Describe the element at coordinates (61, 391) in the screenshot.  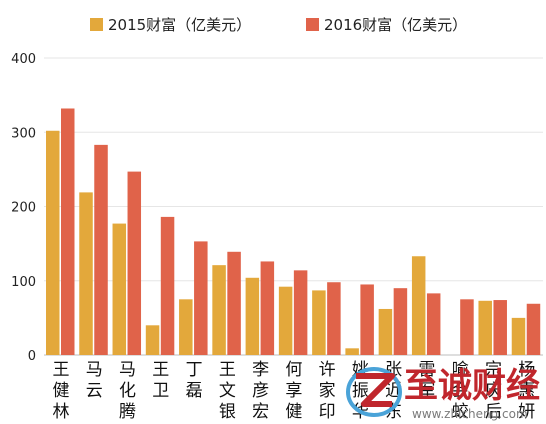
I see `x-category-label: 王健林` at that location.